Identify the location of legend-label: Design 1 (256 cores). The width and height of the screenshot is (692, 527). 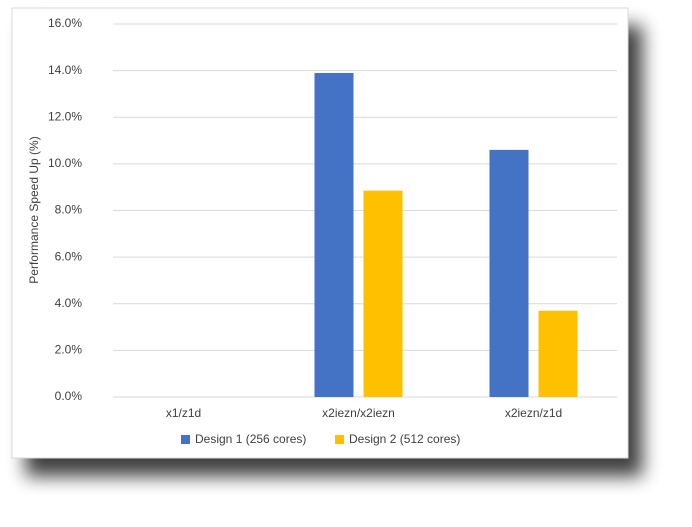
(250, 439).